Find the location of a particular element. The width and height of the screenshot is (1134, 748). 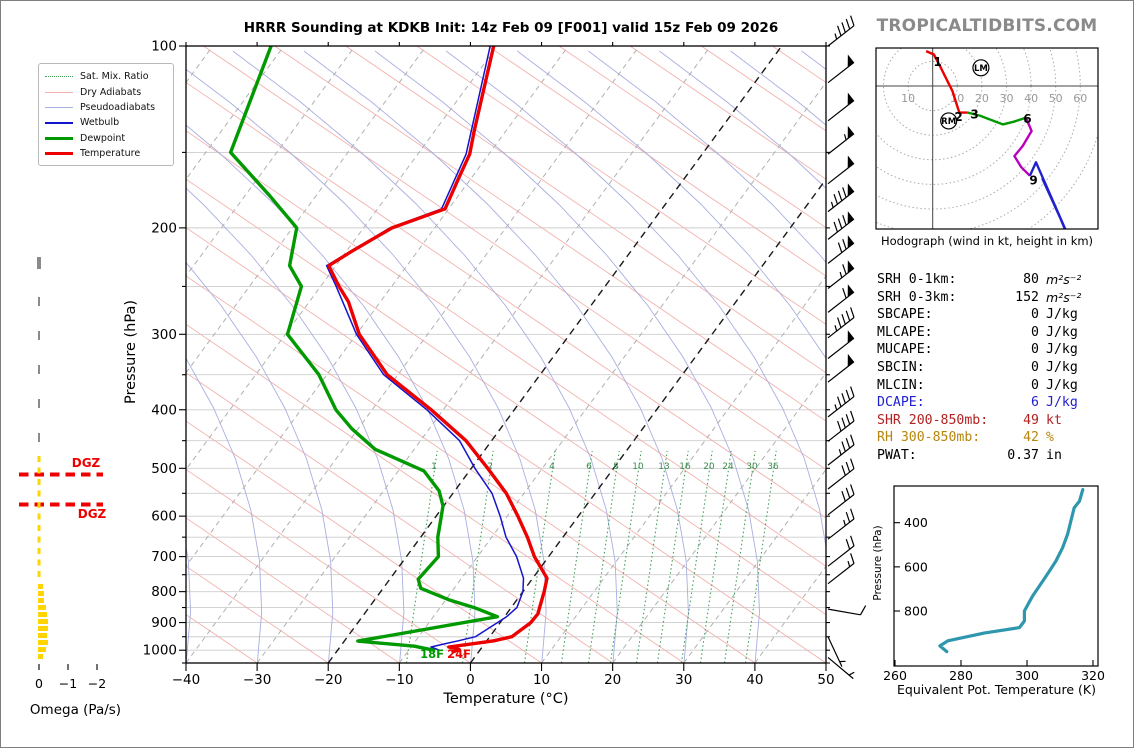

stat-label: PWAT: is located at coordinates (897, 455).